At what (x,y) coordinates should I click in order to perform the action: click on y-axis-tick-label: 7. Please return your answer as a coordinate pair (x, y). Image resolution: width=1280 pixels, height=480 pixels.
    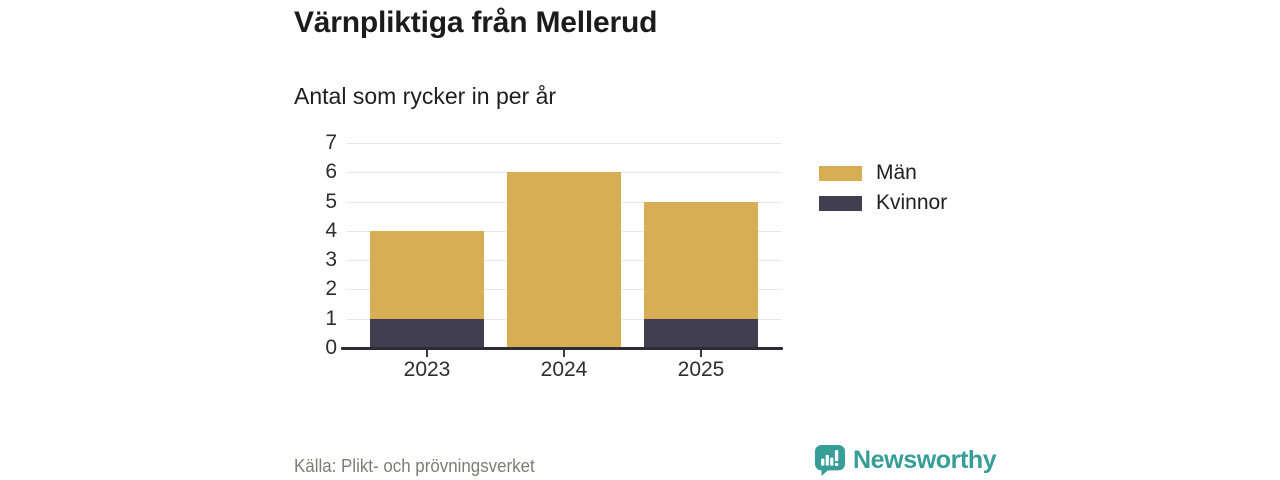
    Looking at the image, I should click on (331, 142).